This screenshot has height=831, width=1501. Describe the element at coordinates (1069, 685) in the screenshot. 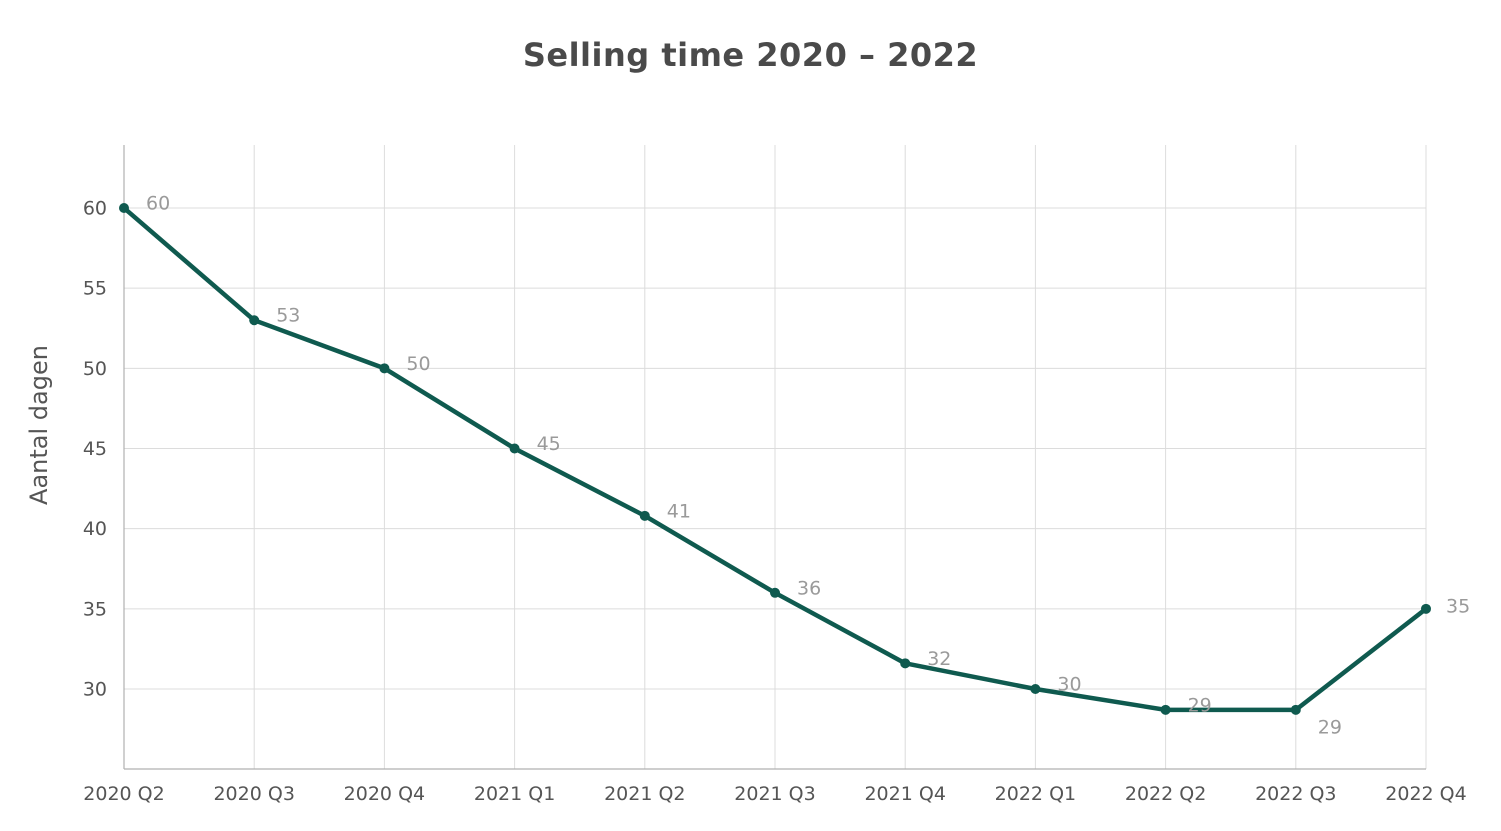

I see `data-label: 30` at that location.